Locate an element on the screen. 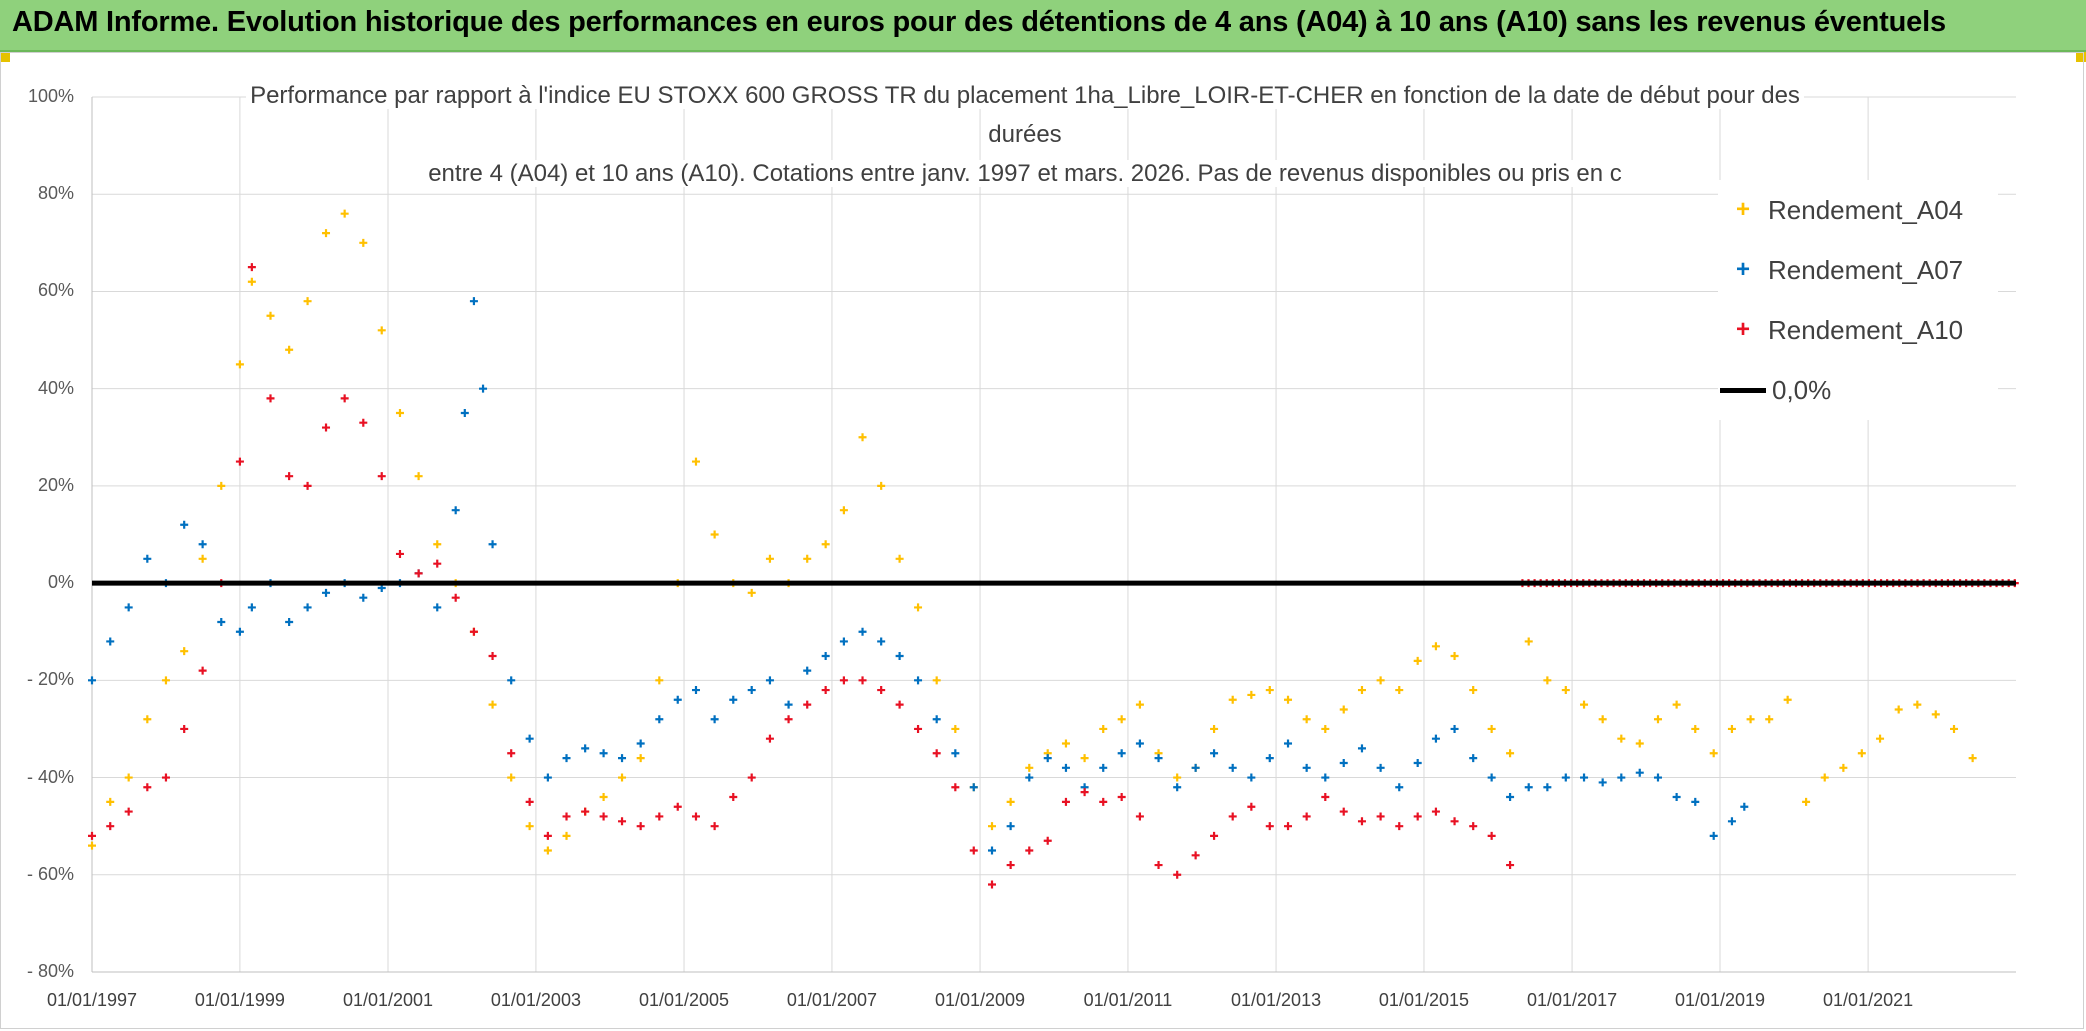  y-tick-label: - 80% is located at coordinates (50, 971).